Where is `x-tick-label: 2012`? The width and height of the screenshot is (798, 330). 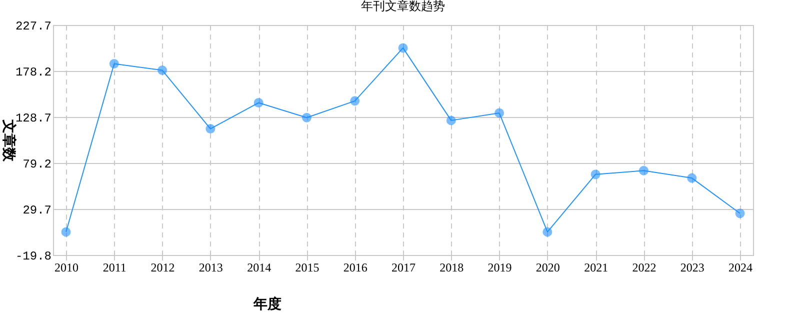 x-tick-label: 2012 is located at coordinates (162, 267).